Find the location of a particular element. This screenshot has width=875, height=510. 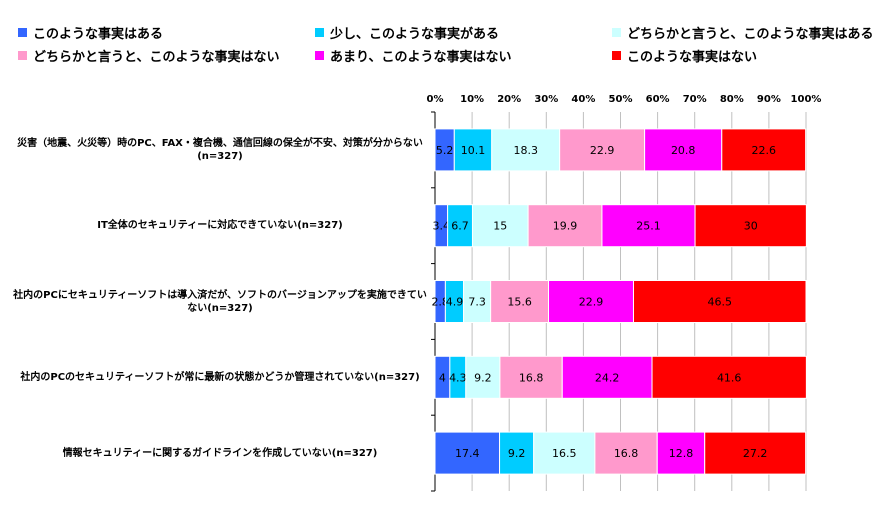

legend-item: どちらかと言うと、このような事実はない is located at coordinates (148, 55).